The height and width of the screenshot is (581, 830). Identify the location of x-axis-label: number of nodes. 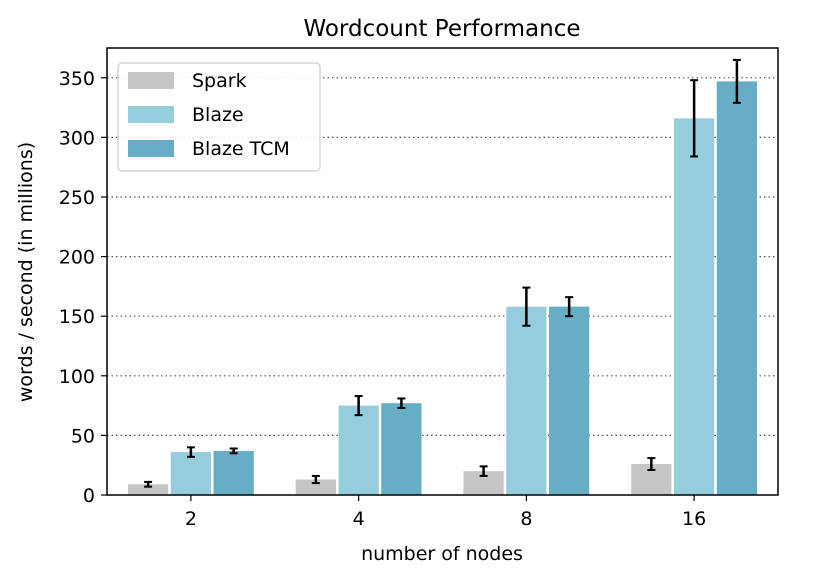
(442, 554).